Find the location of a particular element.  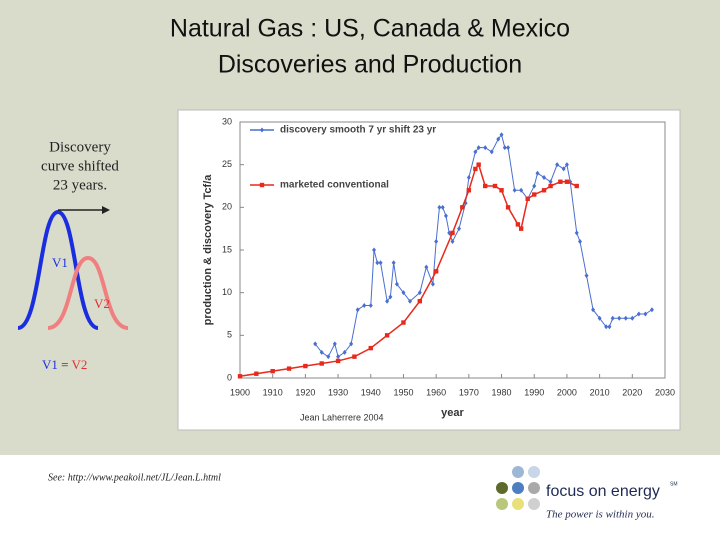

diagram-caption: Discovery is located at coordinates (80, 147).